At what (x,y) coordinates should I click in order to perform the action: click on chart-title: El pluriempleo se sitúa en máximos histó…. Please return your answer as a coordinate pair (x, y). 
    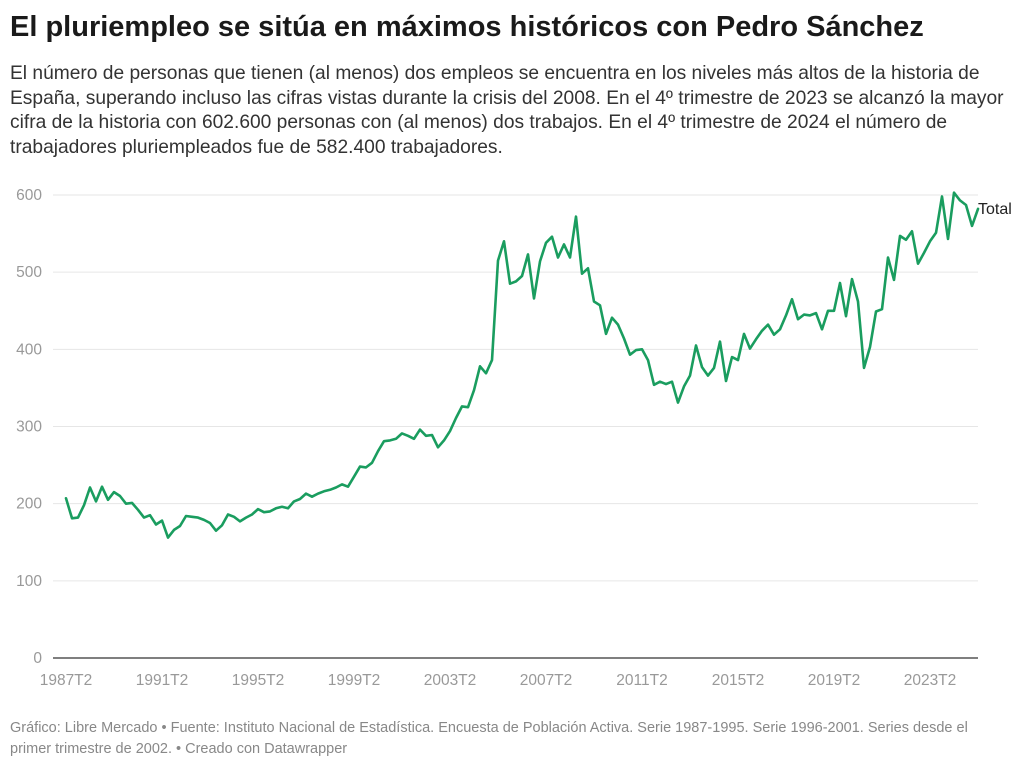
    Looking at the image, I should click on (467, 27).